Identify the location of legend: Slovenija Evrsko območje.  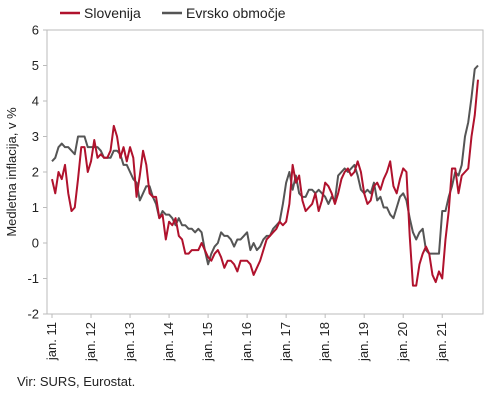
(173, 13).